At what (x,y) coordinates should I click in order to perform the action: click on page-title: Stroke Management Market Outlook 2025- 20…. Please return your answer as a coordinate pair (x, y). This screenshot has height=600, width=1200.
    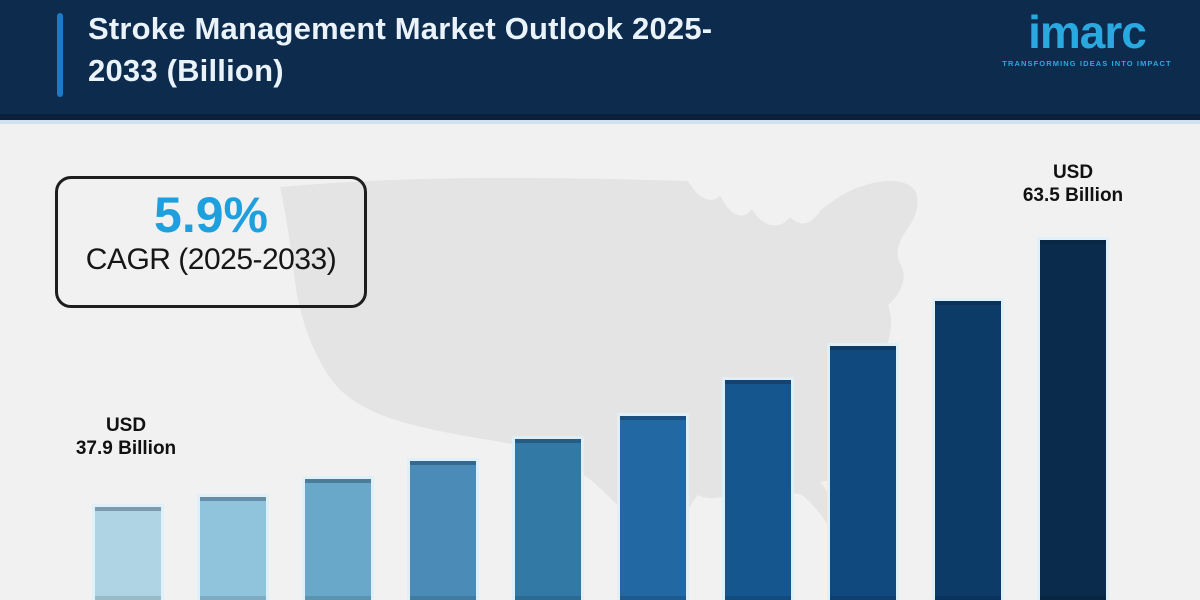
    Looking at the image, I should click on (400, 50).